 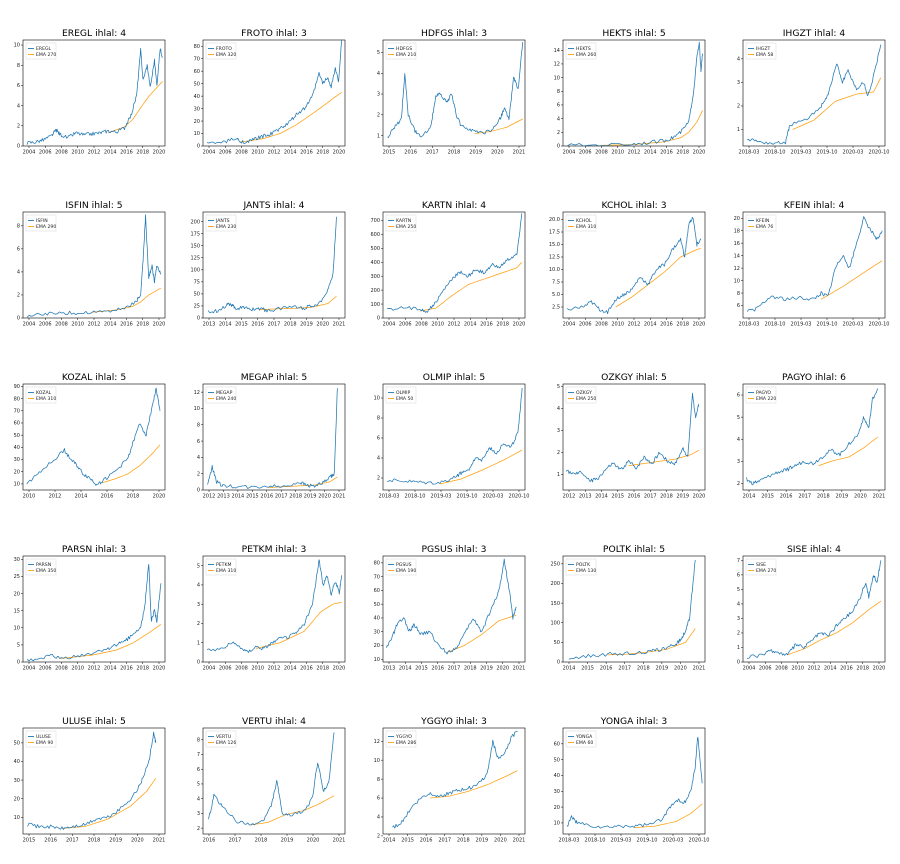 What do you see at coordinates (43, 565) in the screenshot?
I see `legend-label: PARSN` at bounding box center [43, 565].